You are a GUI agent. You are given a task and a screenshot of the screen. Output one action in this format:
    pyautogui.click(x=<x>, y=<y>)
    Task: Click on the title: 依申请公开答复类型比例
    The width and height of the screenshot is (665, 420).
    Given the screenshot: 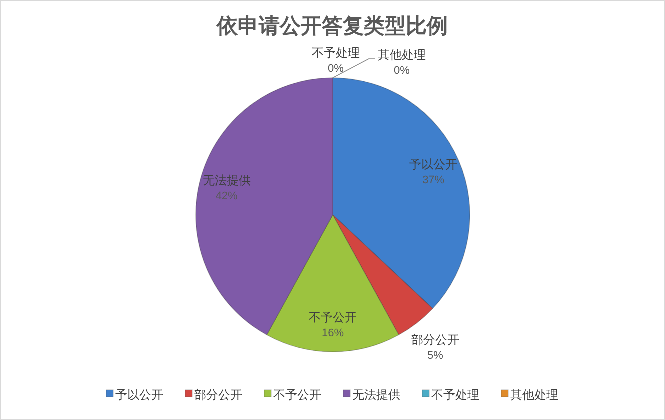 What is the action you would take?
    pyautogui.click(x=332, y=26)
    